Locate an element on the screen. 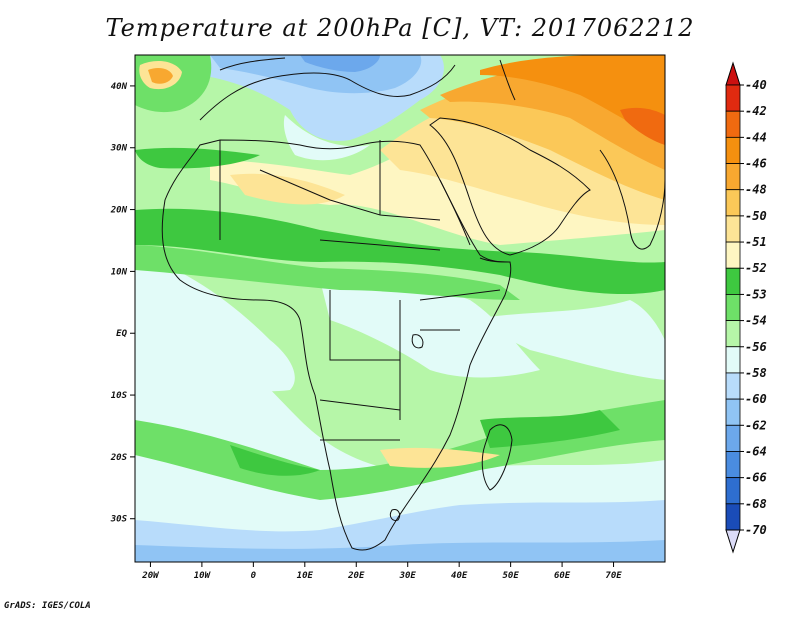 The height and width of the screenshot is (618, 800). lon-tick-label: 20E is located at coordinates (356, 576).